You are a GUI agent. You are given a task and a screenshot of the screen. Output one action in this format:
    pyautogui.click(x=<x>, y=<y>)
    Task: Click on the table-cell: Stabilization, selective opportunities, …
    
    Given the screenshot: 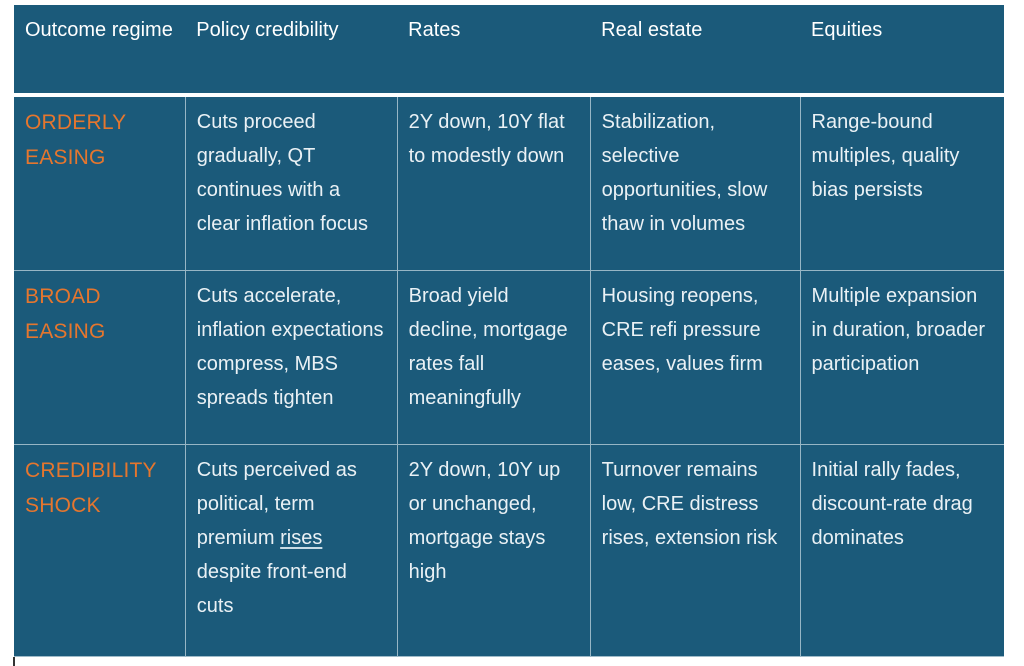 What is the action you would take?
    pyautogui.click(x=695, y=183)
    